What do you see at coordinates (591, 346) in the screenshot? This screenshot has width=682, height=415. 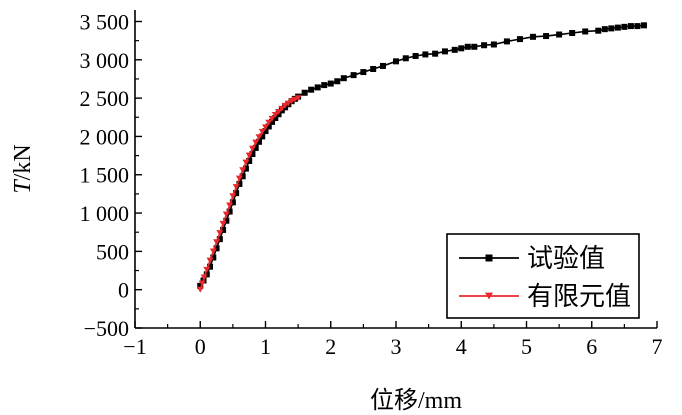 I see `x-tick-label: 6` at bounding box center [591, 346].